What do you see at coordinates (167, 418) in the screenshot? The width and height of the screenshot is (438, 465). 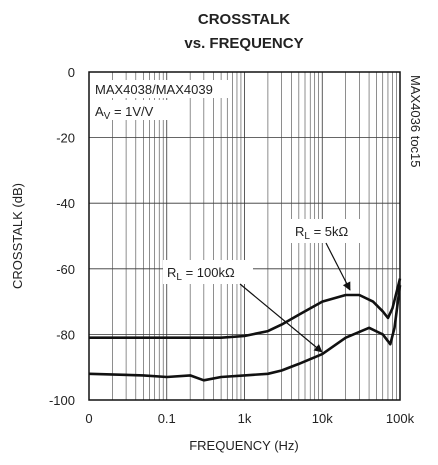 I see `x-tick-label: 0.1` at bounding box center [167, 418].